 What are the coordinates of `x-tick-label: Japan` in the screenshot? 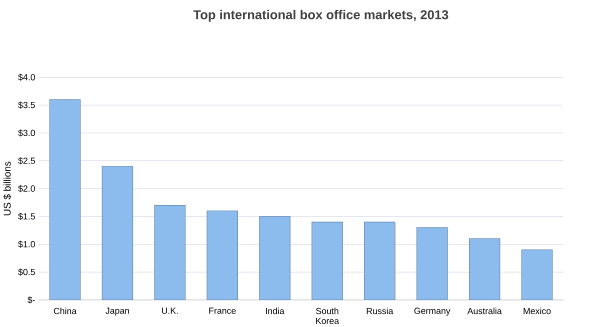 It's located at (117, 311).